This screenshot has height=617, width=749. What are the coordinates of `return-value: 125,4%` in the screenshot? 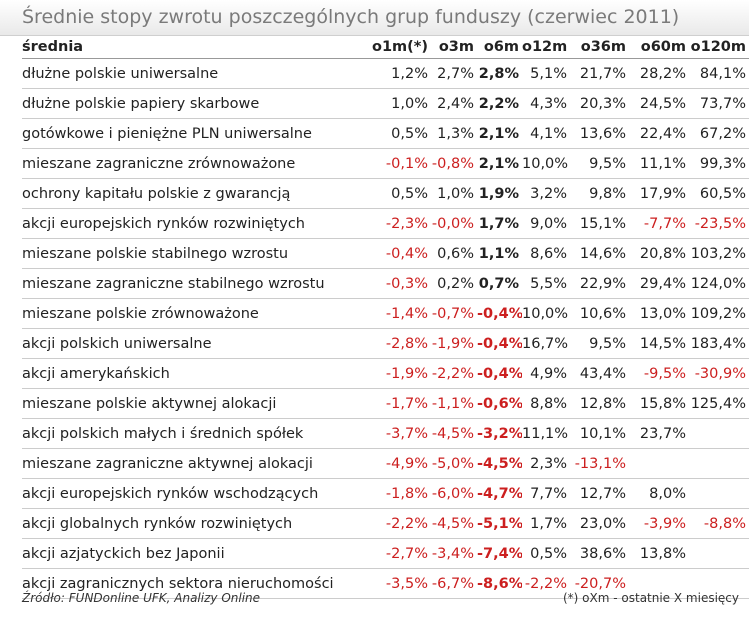 It's located at (719, 403).